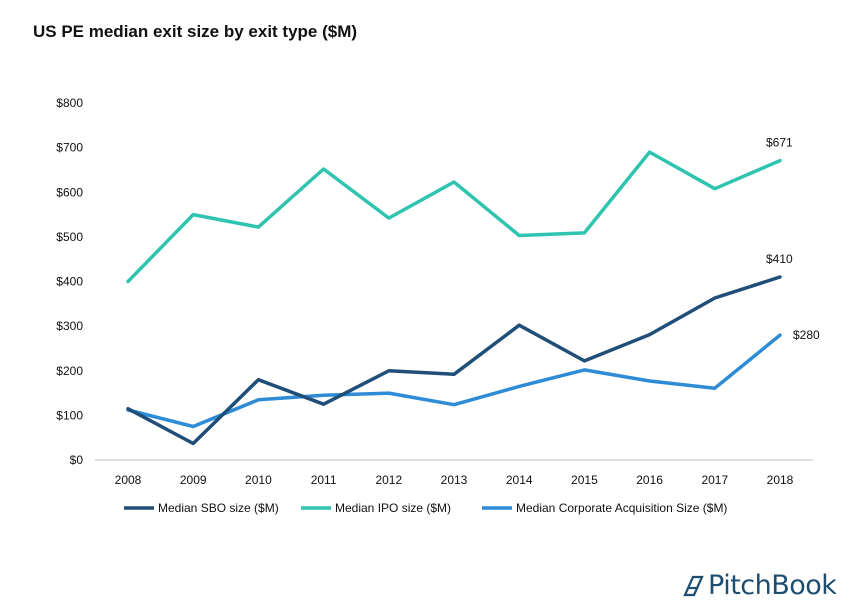 The height and width of the screenshot is (614, 859). I want to click on legend-label: Median Corporate Acquisition Size ($M), so click(621, 508).